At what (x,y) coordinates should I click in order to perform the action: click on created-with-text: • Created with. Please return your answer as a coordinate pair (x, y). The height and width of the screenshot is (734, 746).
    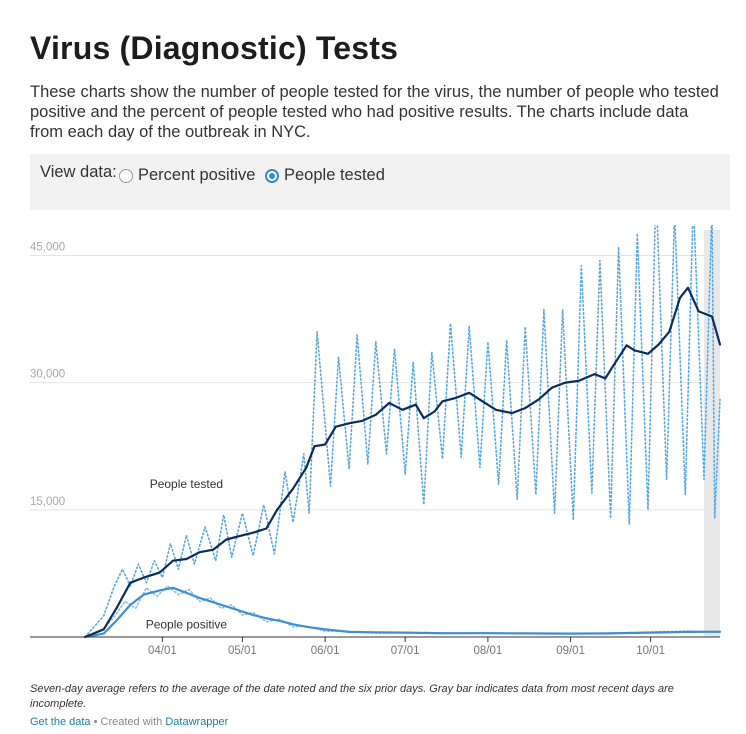
    Looking at the image, I should click on (128, 722).